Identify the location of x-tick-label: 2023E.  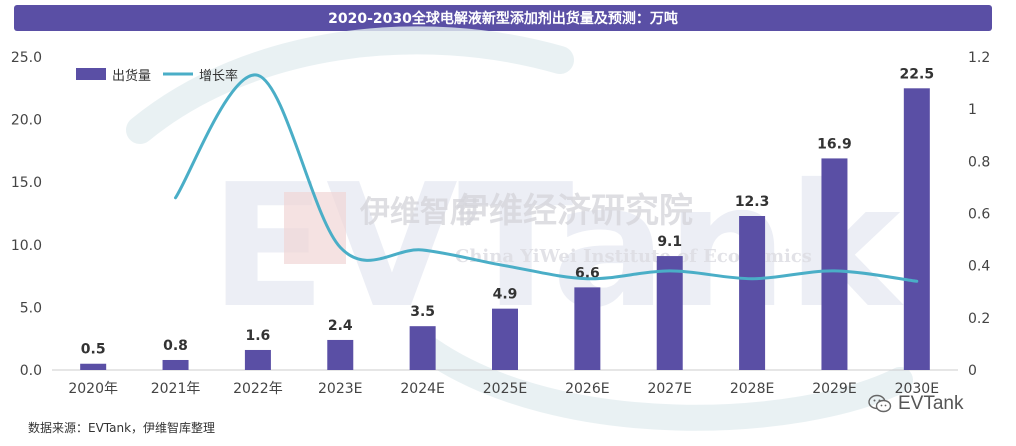
(340, 389).